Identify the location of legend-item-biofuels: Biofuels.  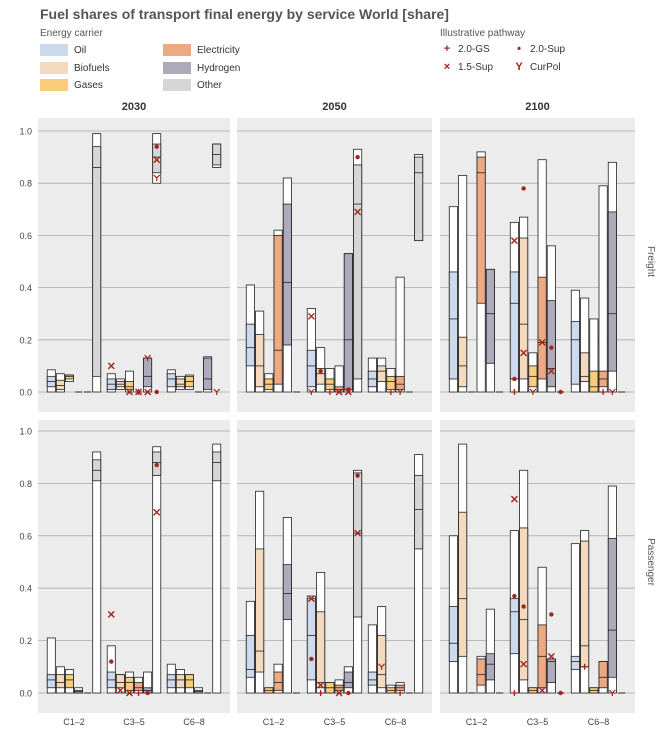
(75, 68).